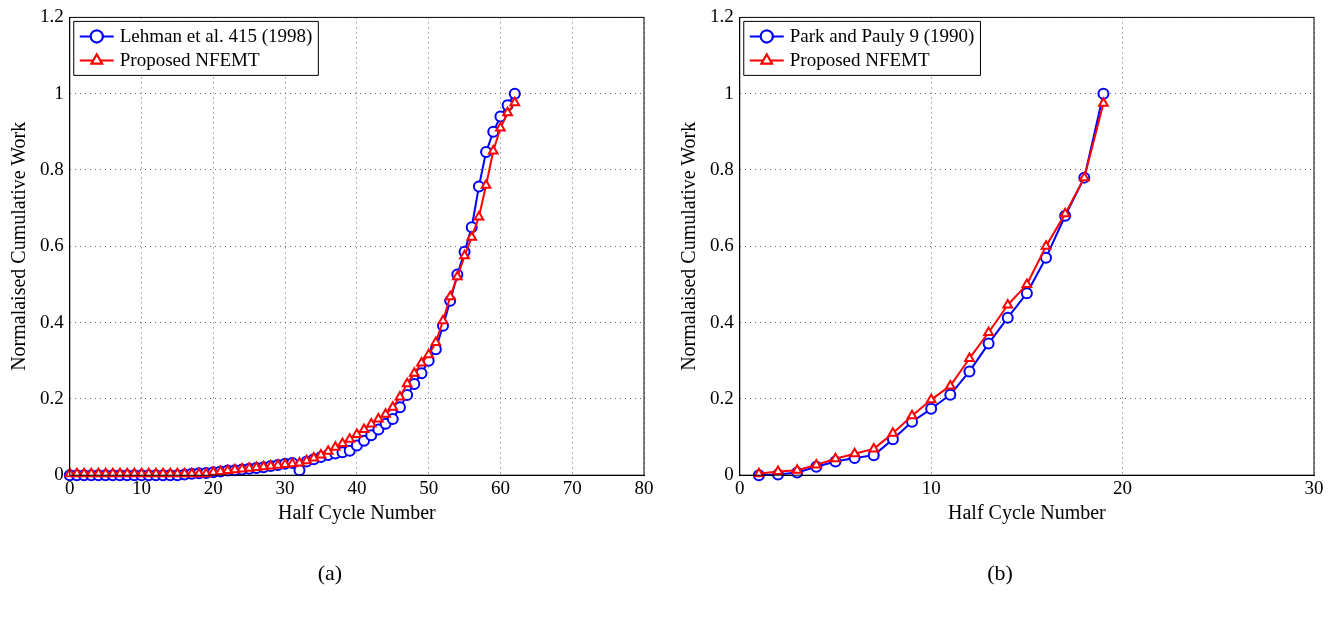 This screenshot has width=1341, height=624. What do you see at coordinates (500, 487) in the screenshot?
I see `x-tick-label: 60` at bounding box center [500, 487].